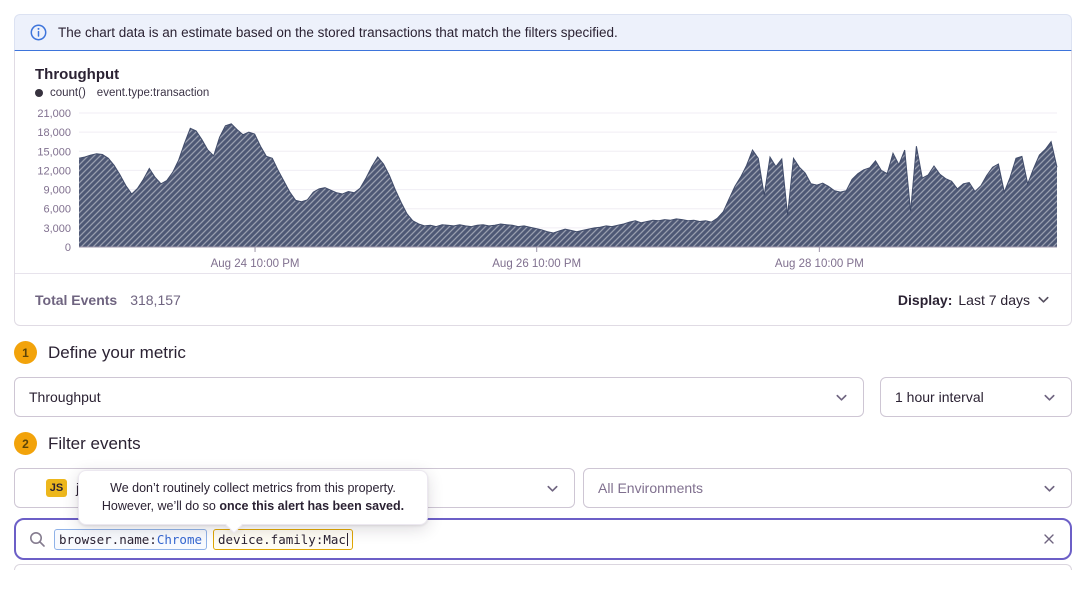  I want to click on filter-search-input: browser.name:Chrome device.family:Mac, so click(543, 539).